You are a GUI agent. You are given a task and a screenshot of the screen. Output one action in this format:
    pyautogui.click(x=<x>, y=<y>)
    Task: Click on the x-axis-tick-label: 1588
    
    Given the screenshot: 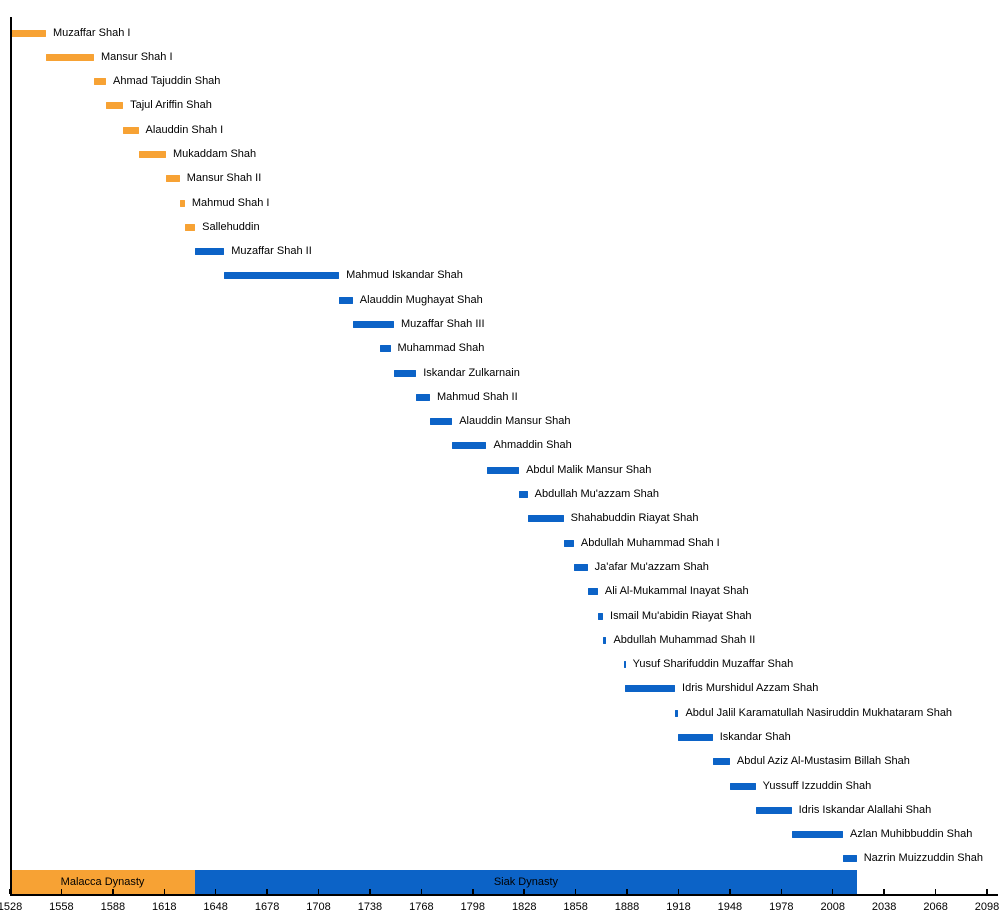 What is the action you would take?
    pyautogui.click(x=113, y=907)
    